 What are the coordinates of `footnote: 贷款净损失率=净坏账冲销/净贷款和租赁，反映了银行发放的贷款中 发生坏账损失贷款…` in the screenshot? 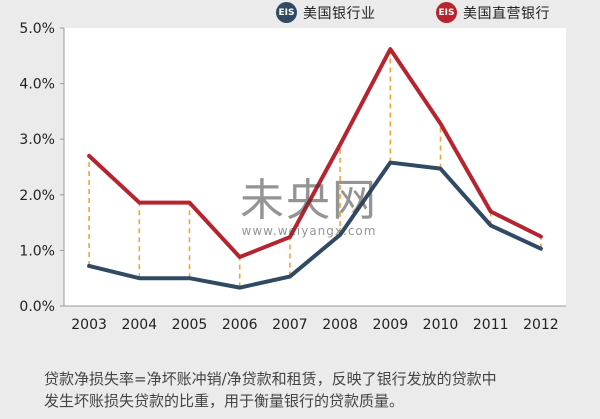 It's located at (309, 390).